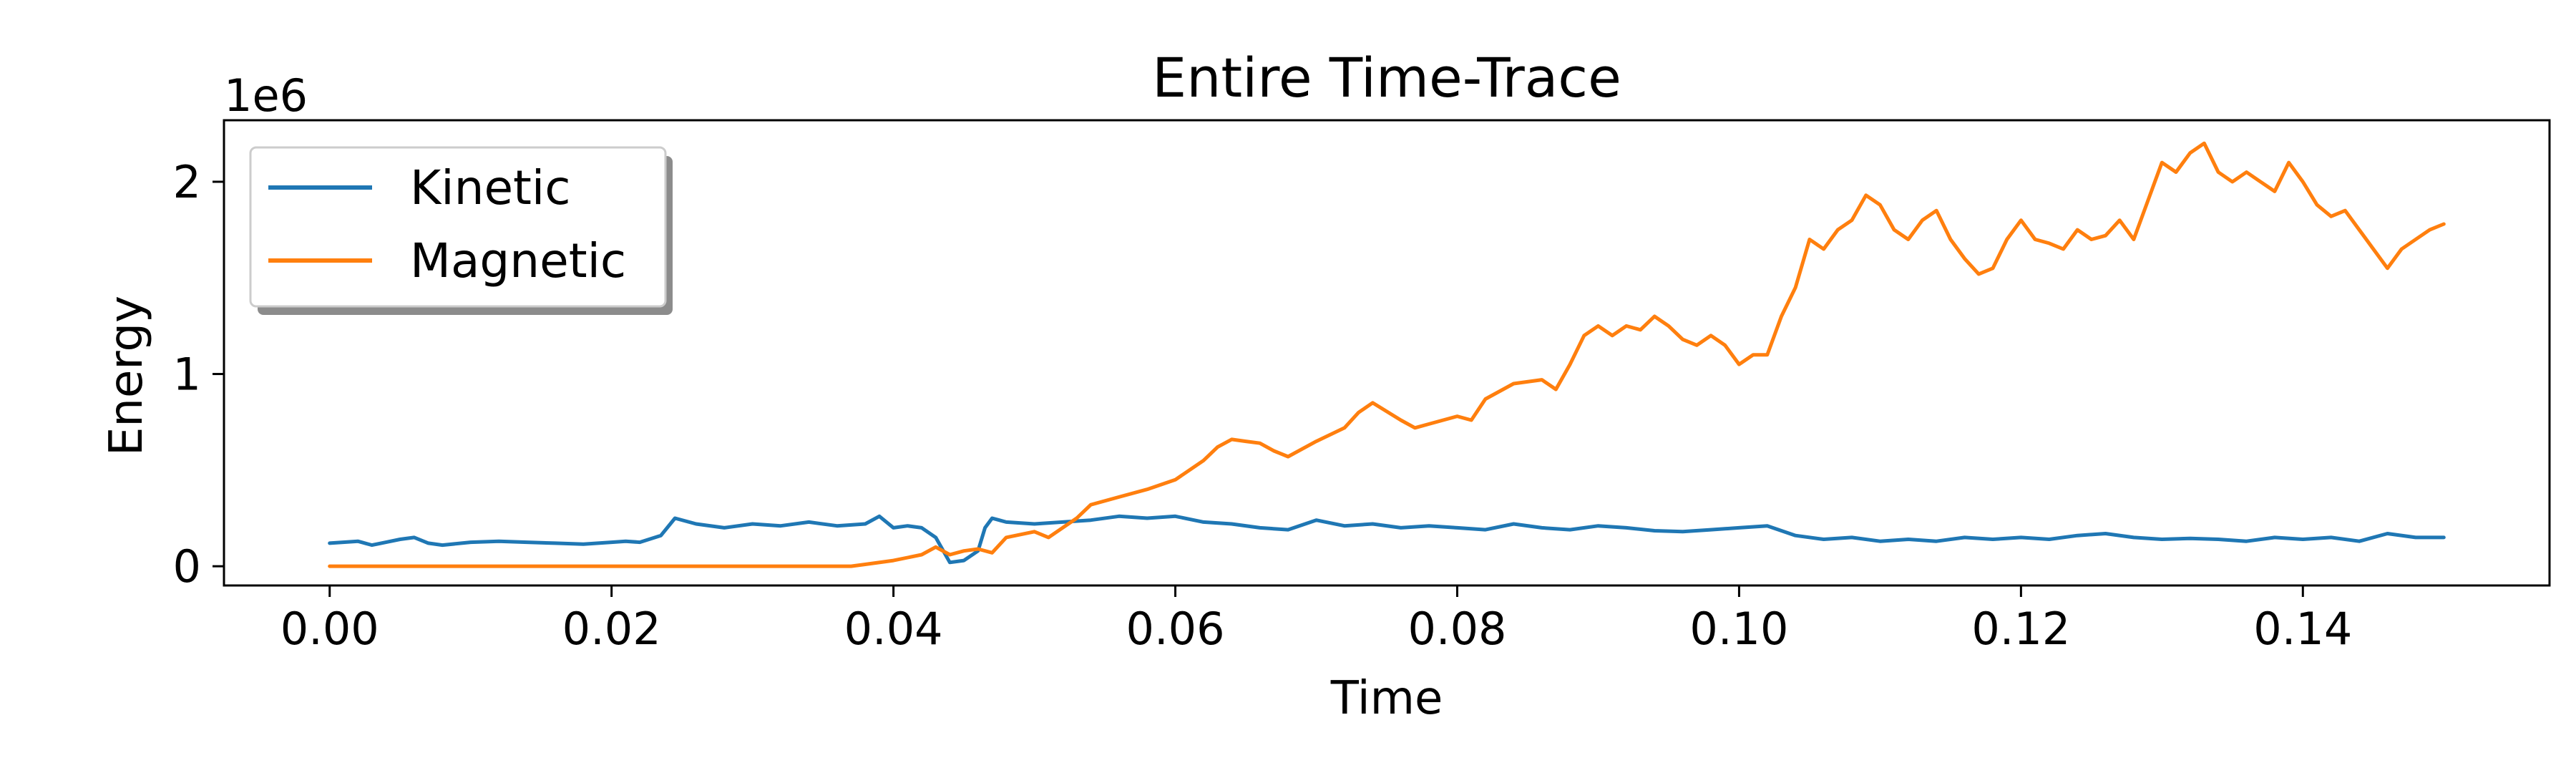 The height and width of the screenshot is (773, 2576). What do you see at coordinates (1386, 78) in the screenshot?
I see `chart-title: Entire Time-Trace` at bounding box center [1386, 78].